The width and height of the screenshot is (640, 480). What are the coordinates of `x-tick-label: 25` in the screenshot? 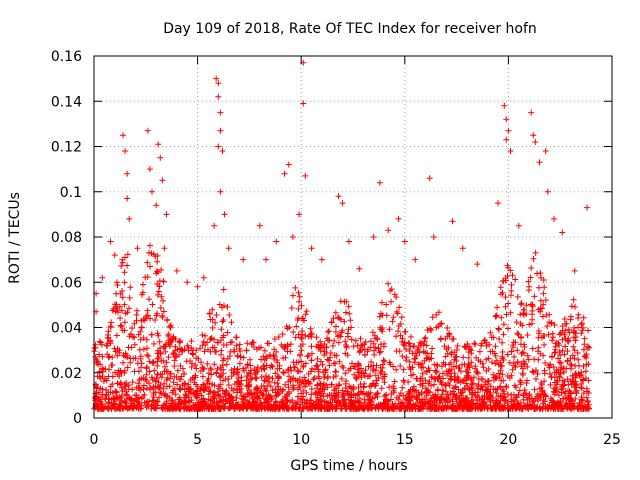 It's located at (612, 440).